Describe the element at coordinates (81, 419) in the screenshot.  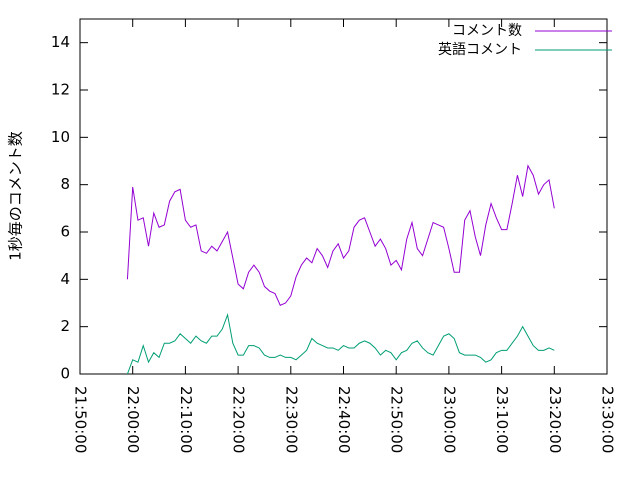
I see `x-tick-label: 21:50:00` at that location.